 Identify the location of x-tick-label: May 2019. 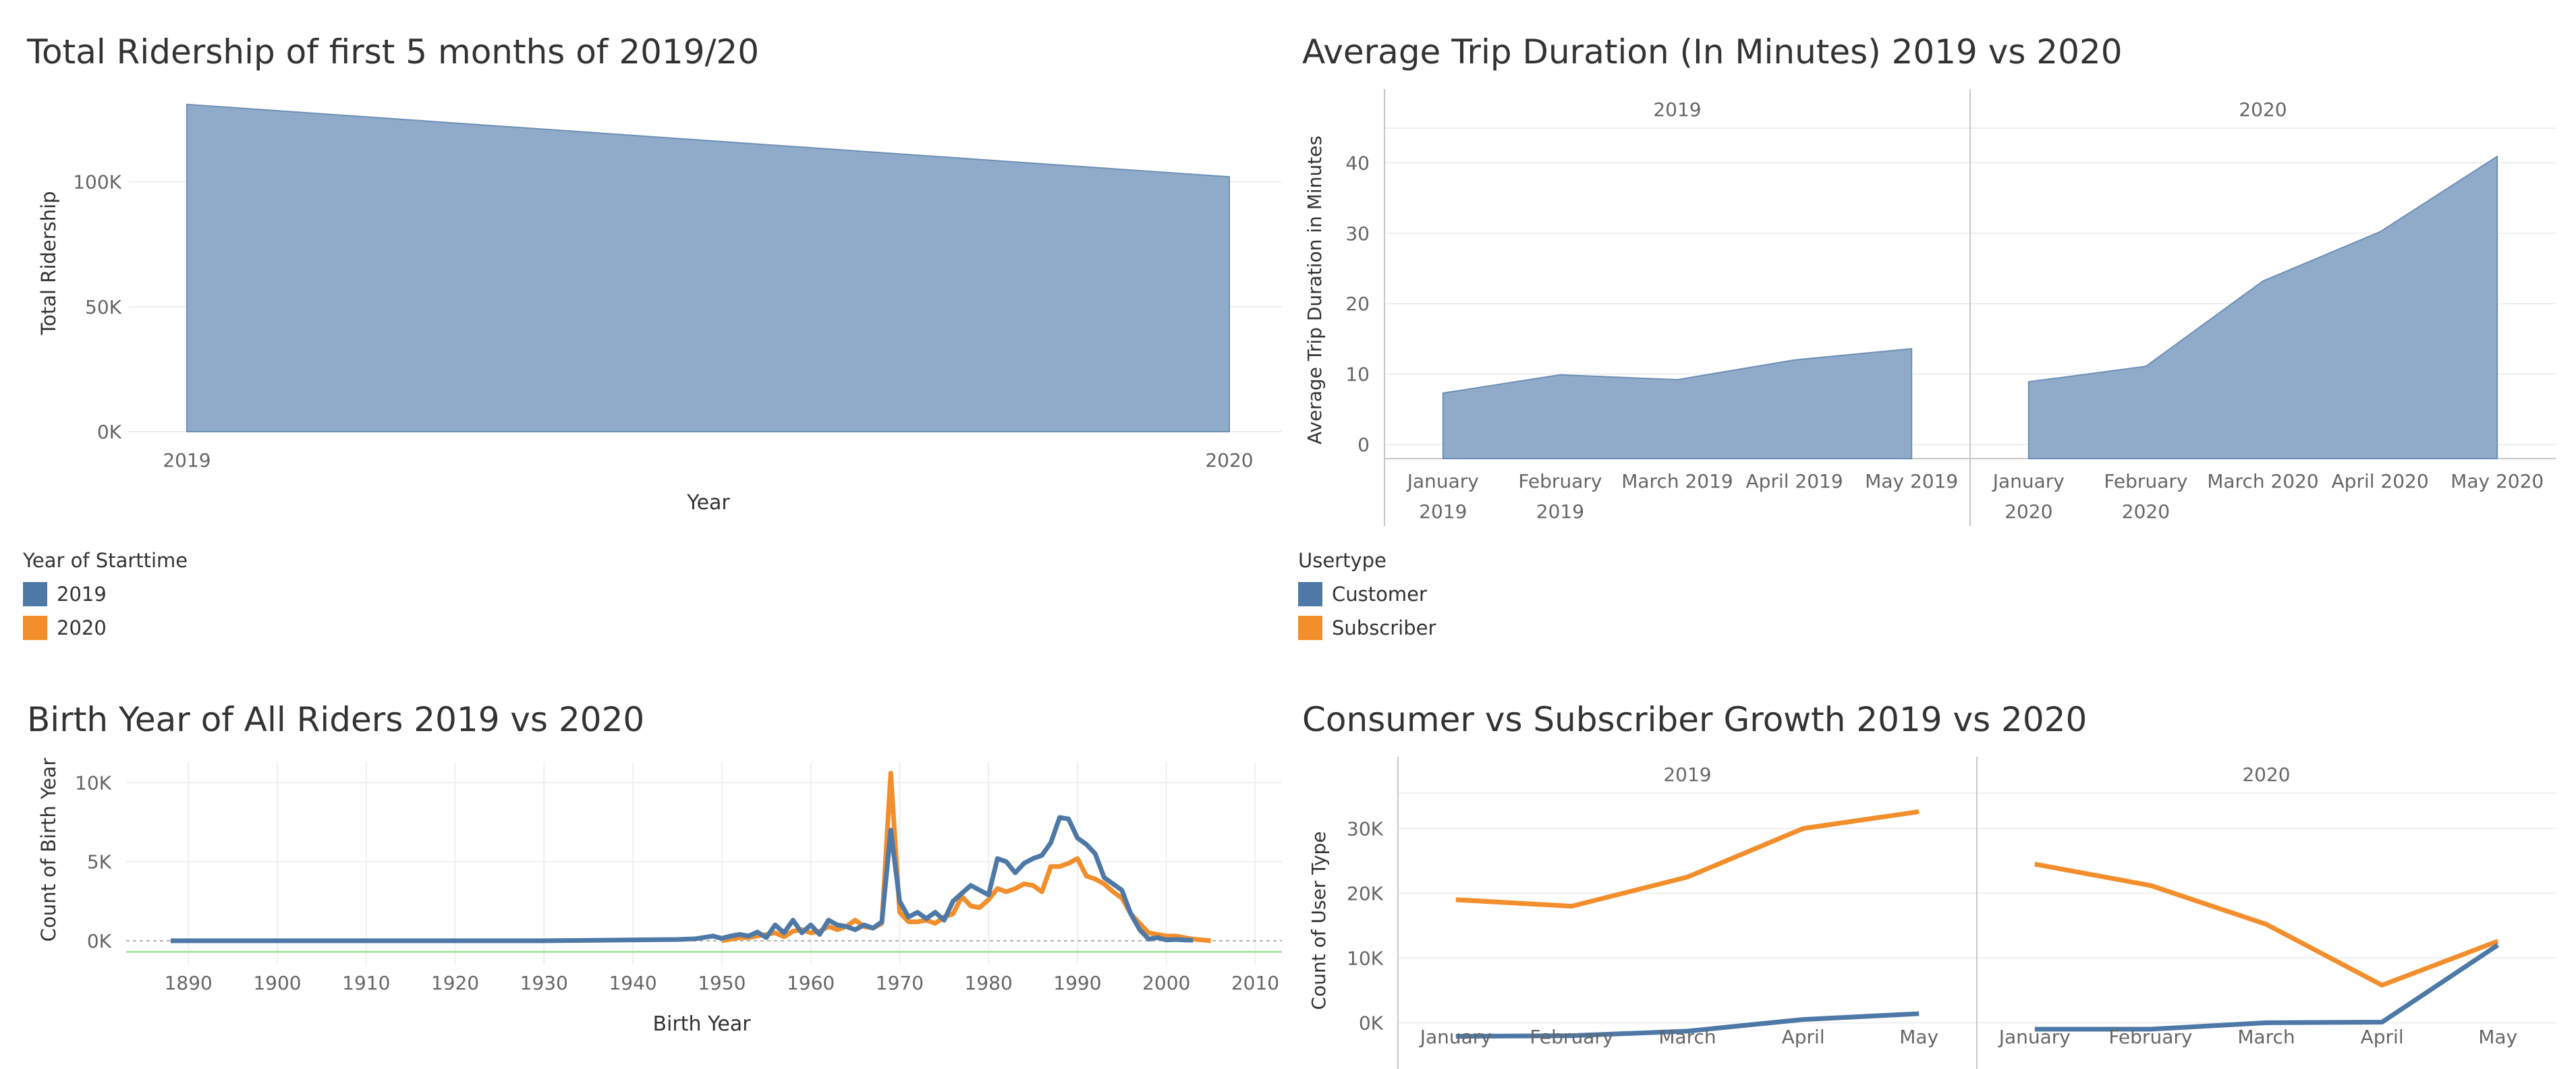
(1911, 481).